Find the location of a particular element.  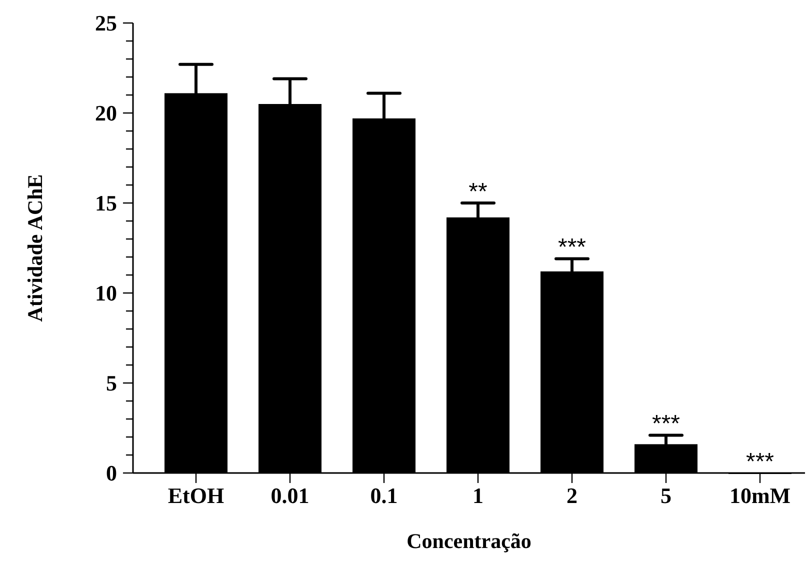

y-tick-label: 10 is located at coordinates (106, 293).